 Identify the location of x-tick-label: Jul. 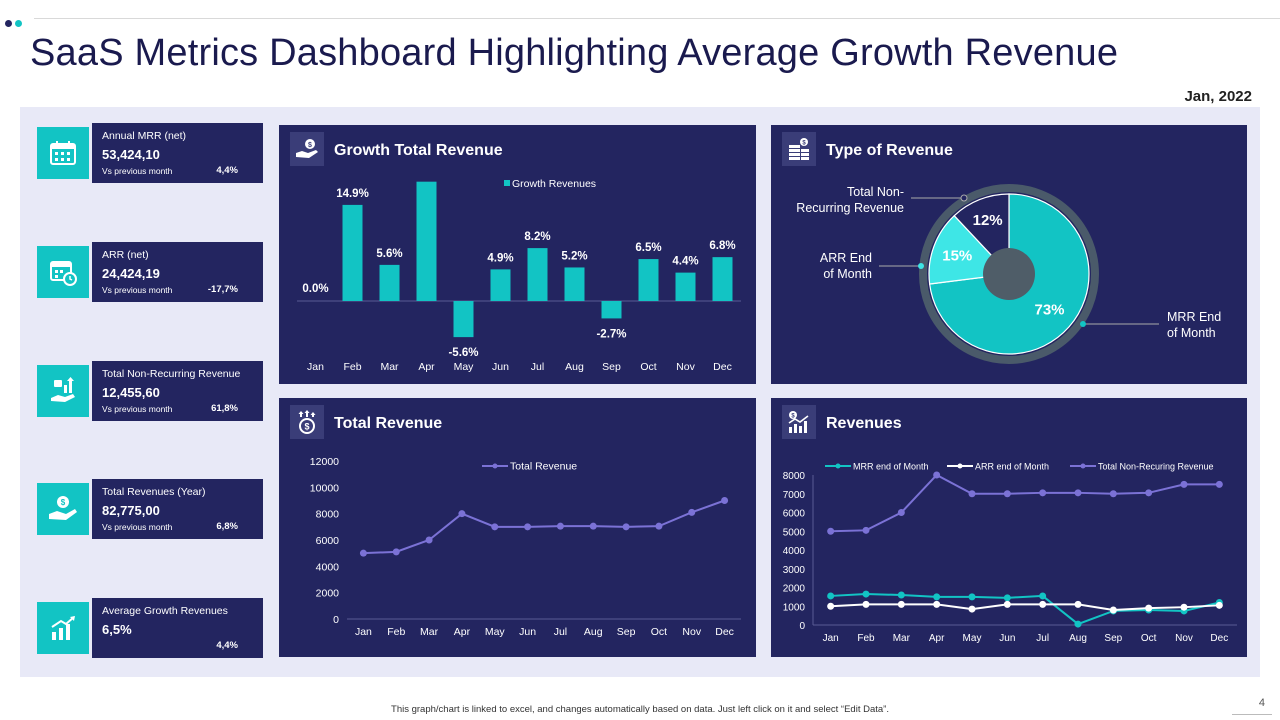
(560, 632).